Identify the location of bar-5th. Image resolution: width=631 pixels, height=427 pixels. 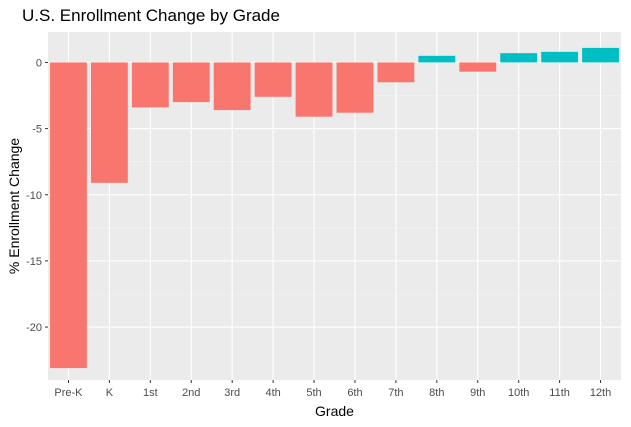
(314, 89).